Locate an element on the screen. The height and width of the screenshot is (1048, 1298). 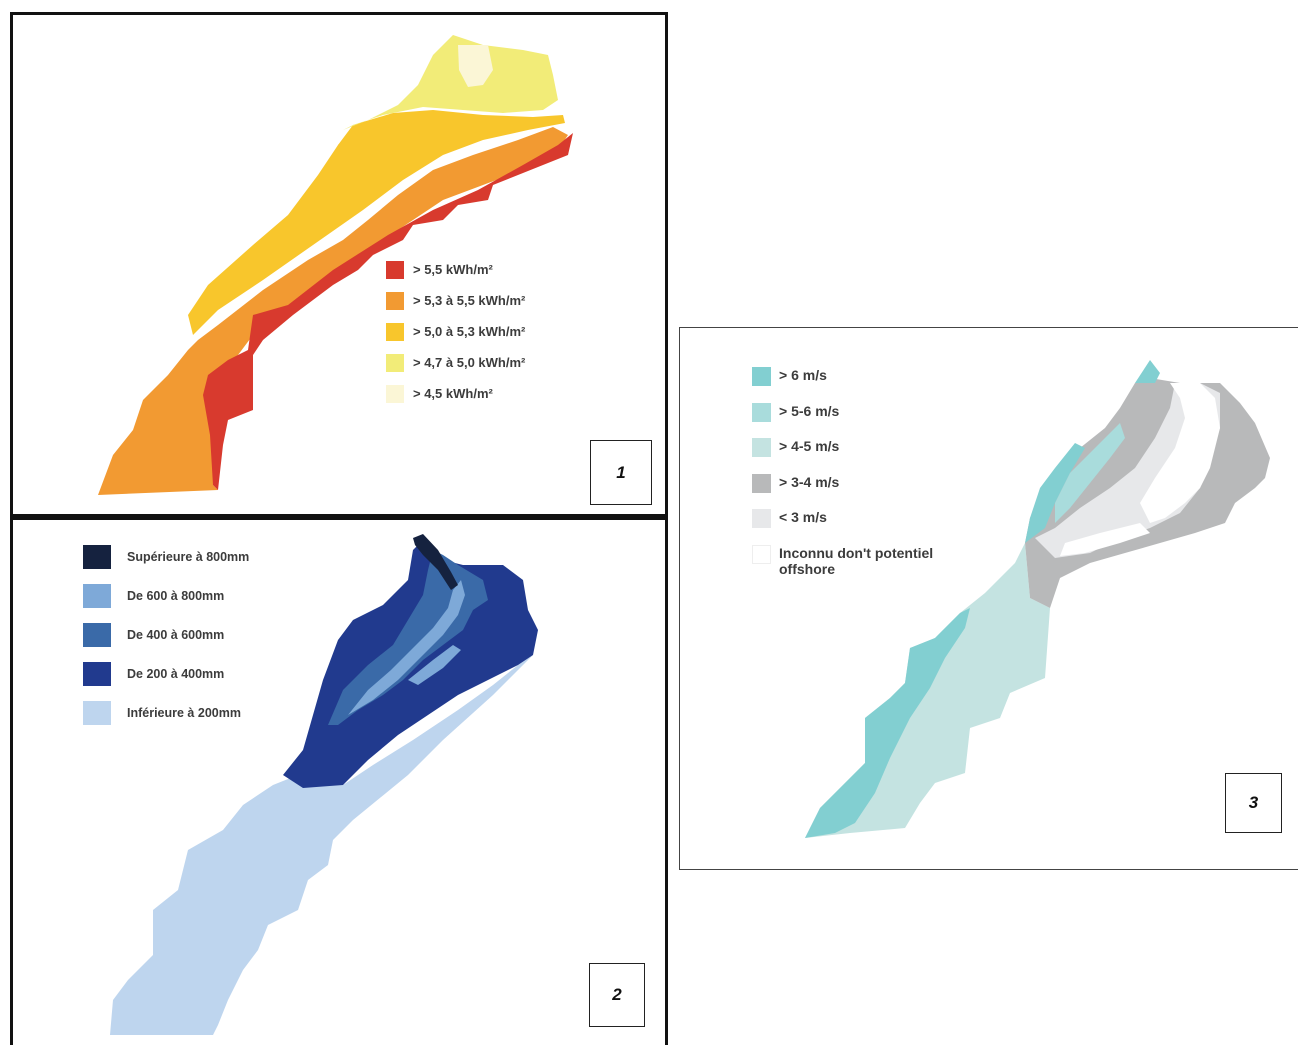
legend-item: Supérieure à 800mm is located at coordinates (166, 556).